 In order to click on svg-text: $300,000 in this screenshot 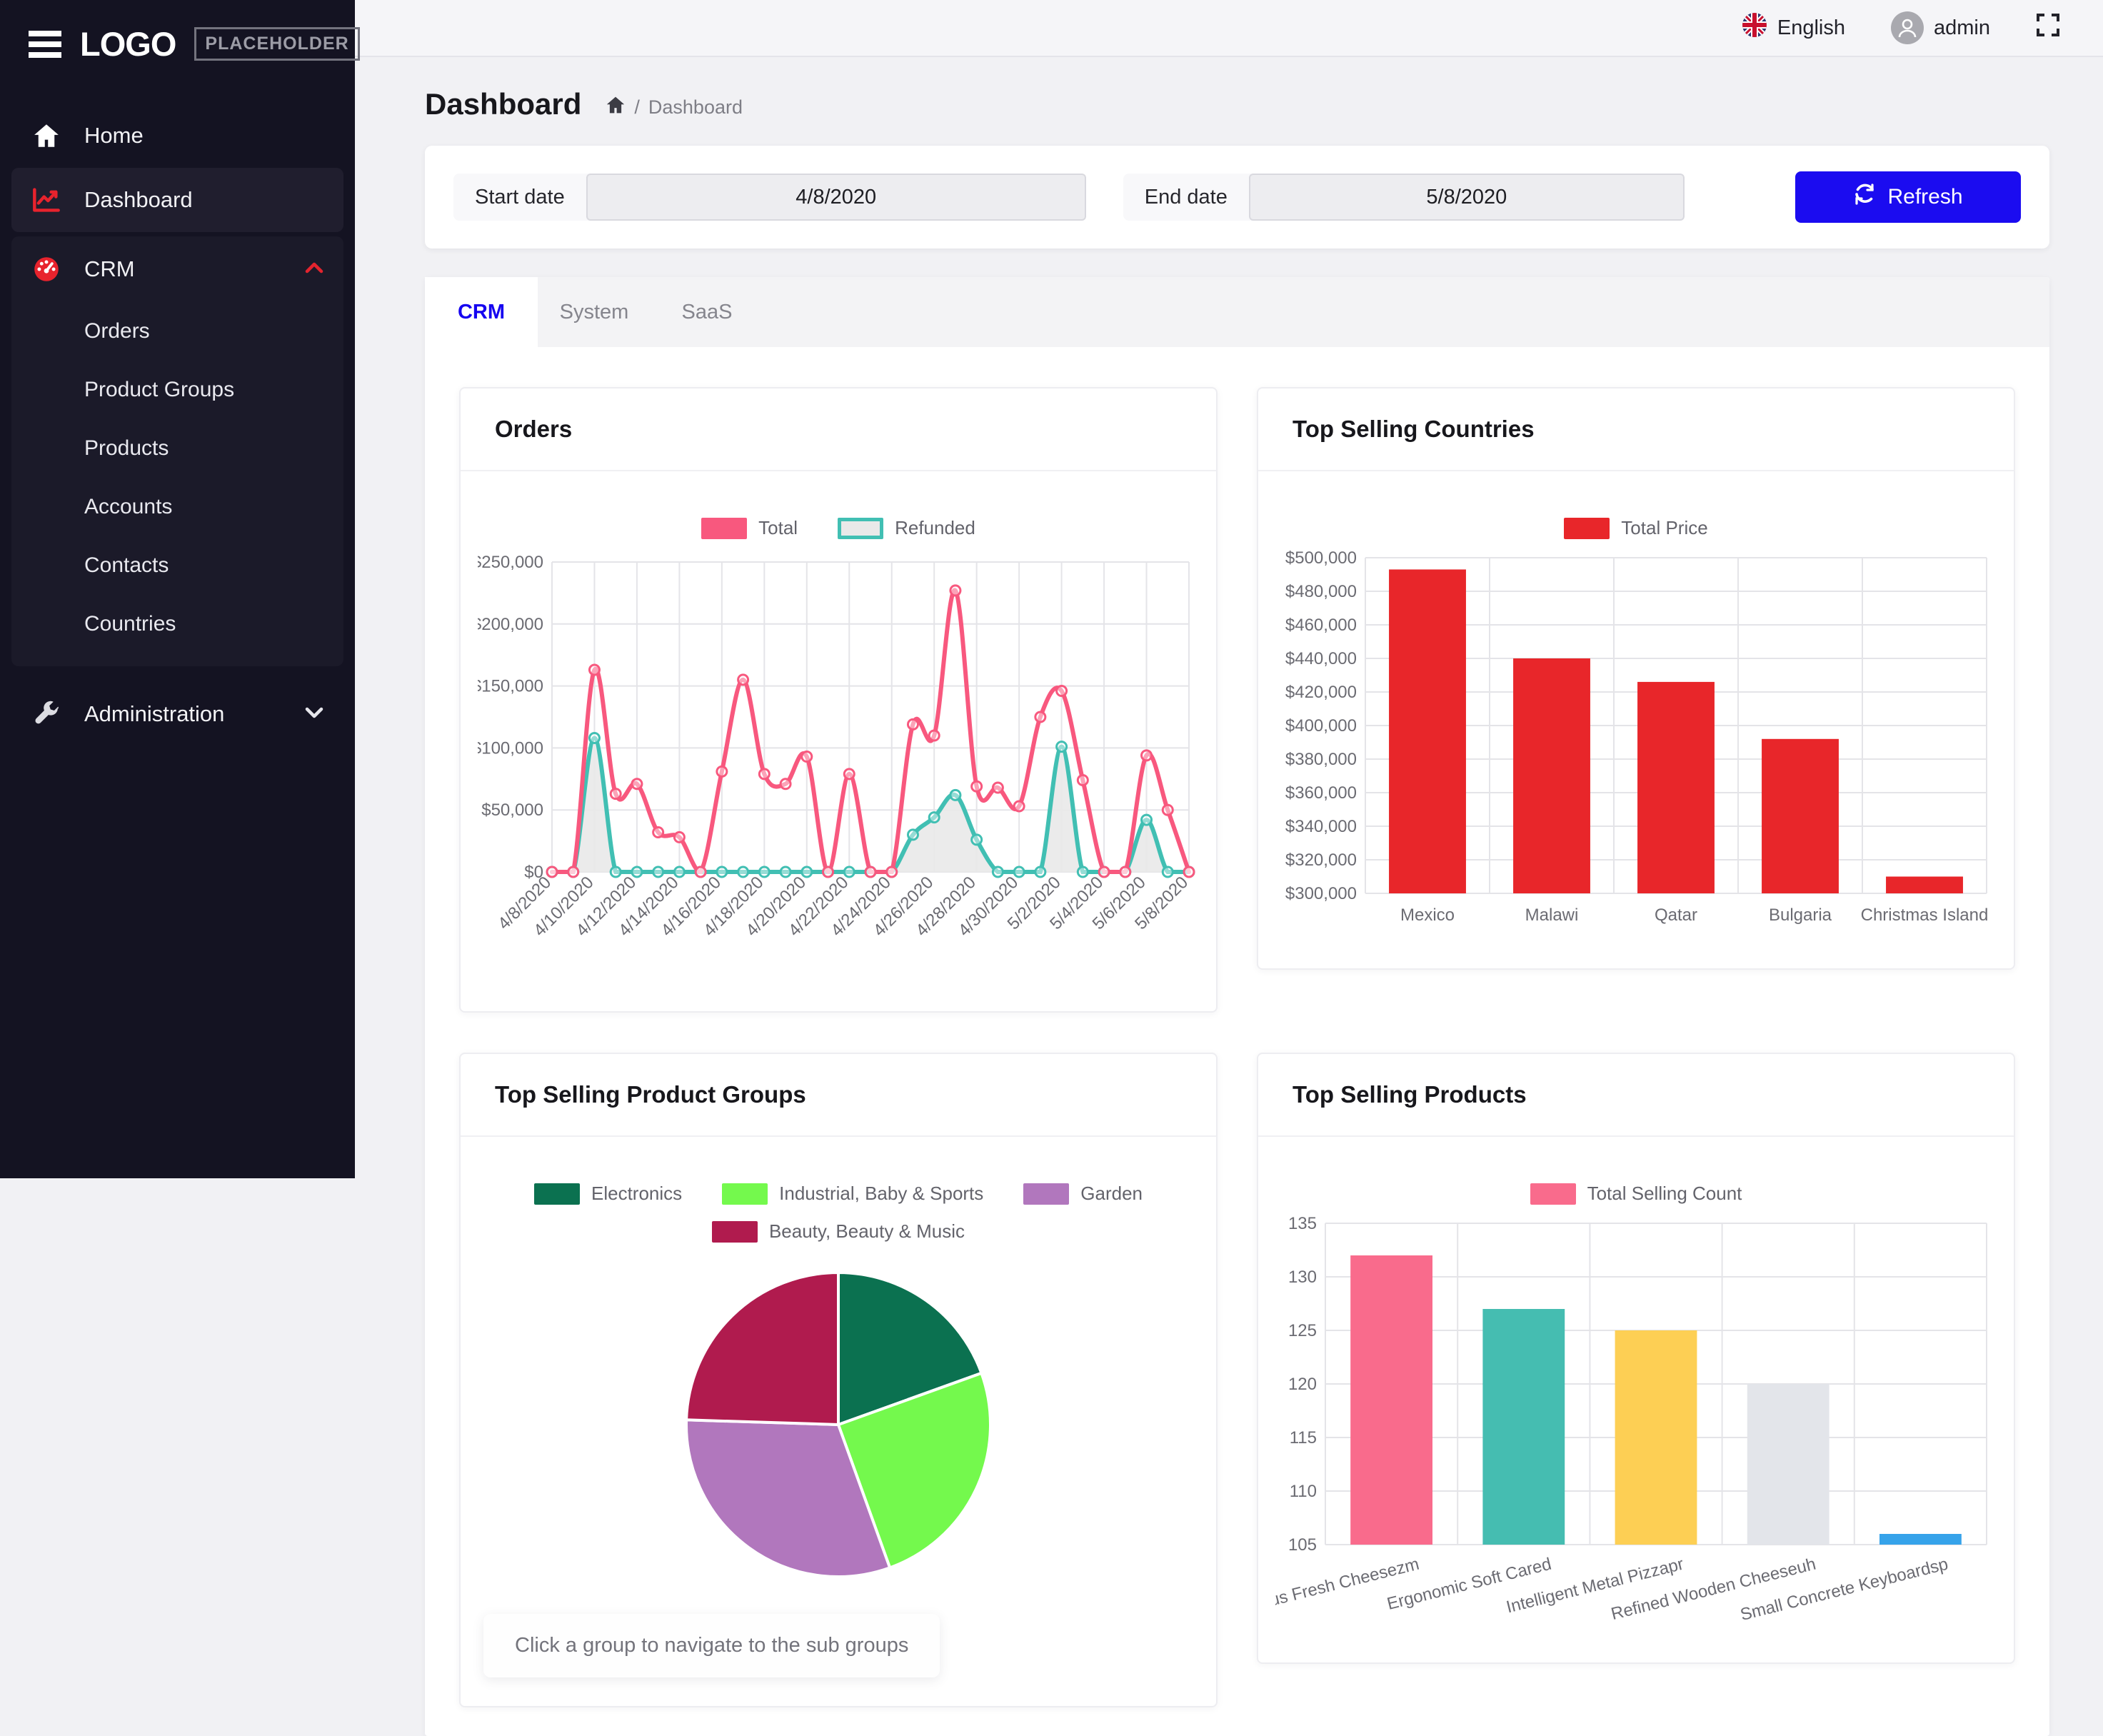, I will do `click(1321, 893)`.